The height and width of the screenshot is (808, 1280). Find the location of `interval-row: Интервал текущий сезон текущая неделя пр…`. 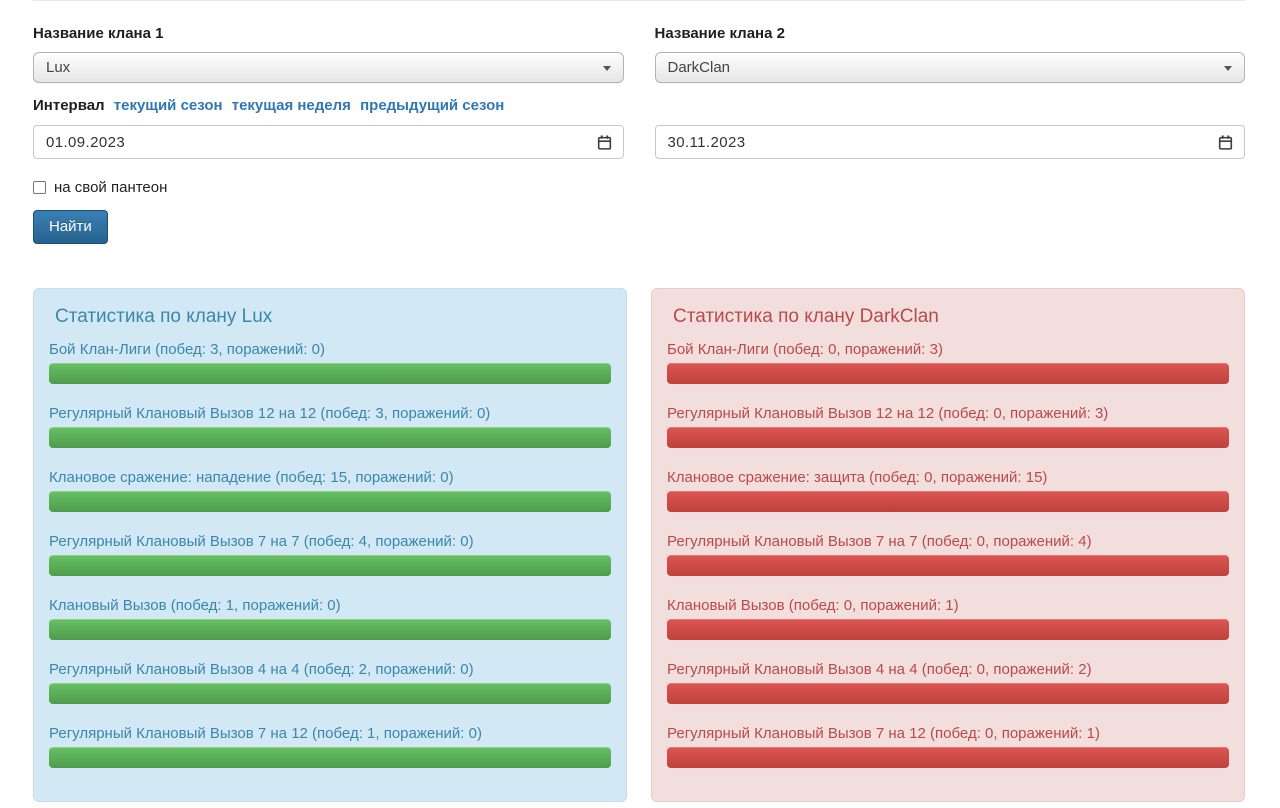

interval-row: Интервал текущий сезон текущая неделя пр… is located at coordinates (639, 105).